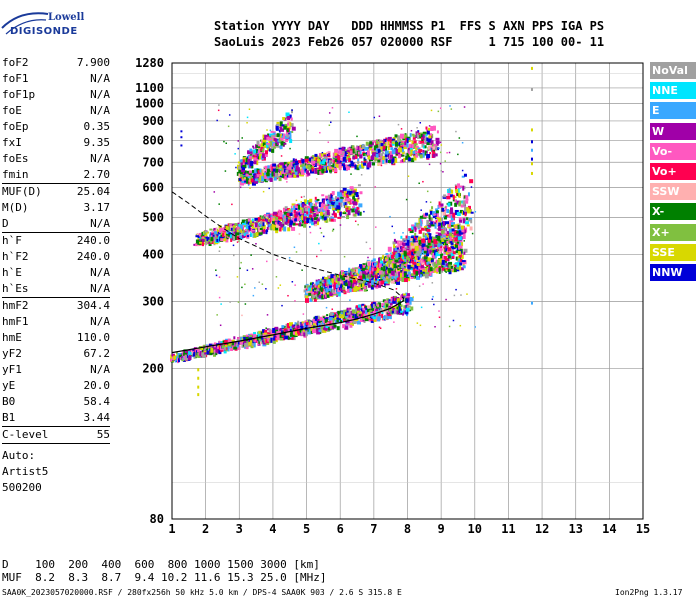  What do you see at coordinates (19, 455) in the screenshot?
I see `autoscaling-info: Auto:` at bounding box center [19, 455].